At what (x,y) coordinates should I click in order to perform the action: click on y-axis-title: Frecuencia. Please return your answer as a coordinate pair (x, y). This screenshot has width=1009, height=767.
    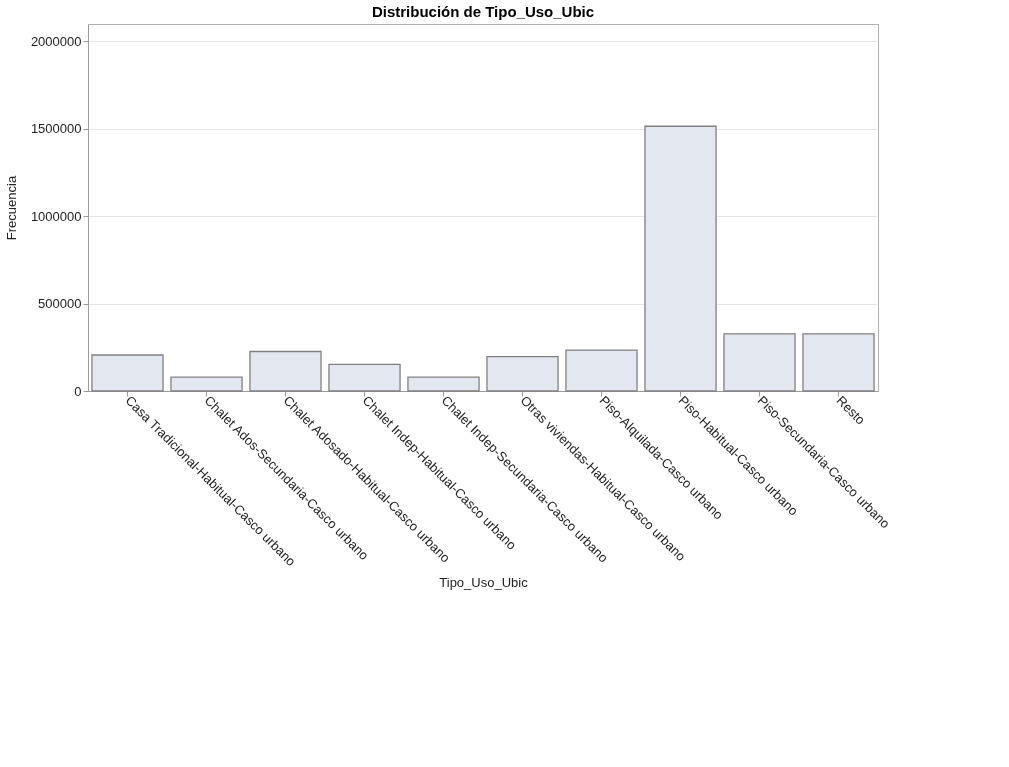
    Looking at the image, I should click on (11, 208).